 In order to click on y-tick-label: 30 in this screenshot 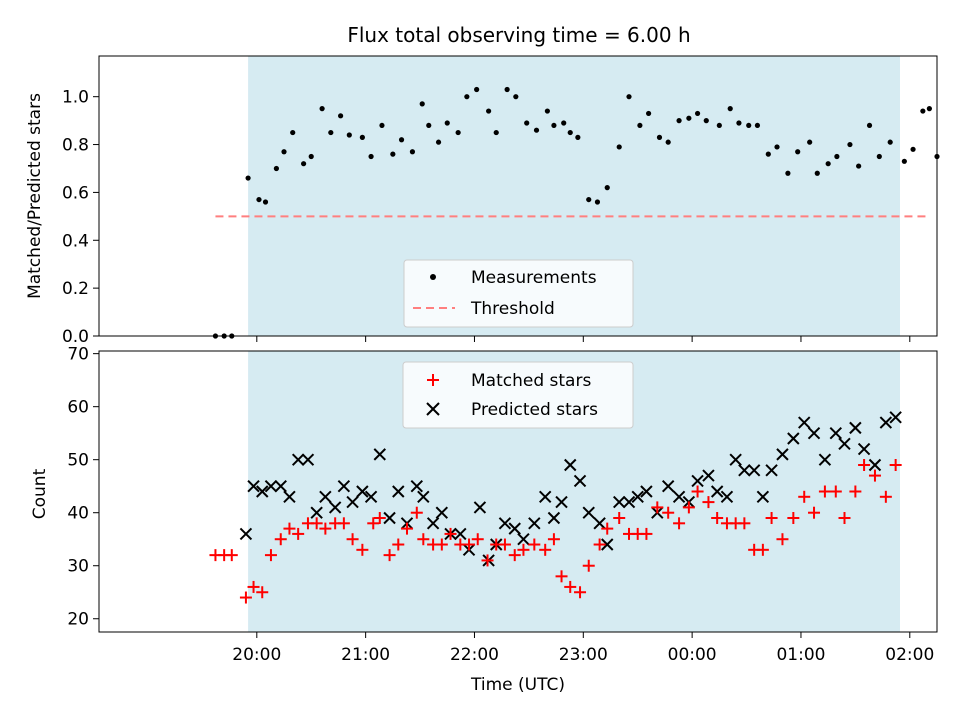, I will do `click(78, 567)`.